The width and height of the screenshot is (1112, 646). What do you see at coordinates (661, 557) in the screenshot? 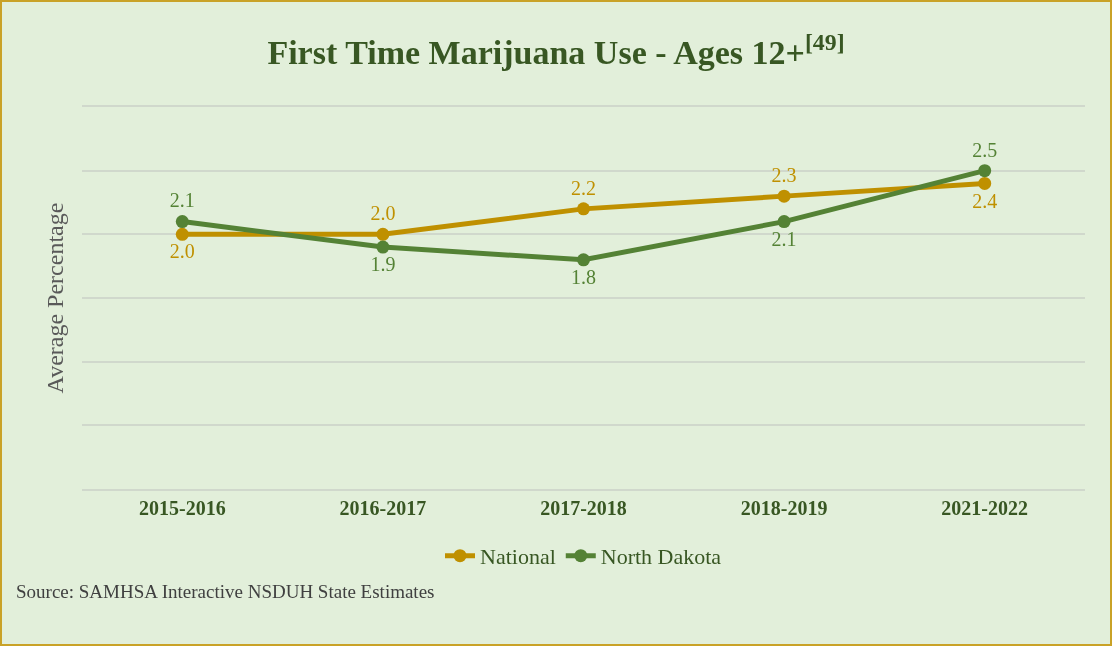
I see `legend-label: North Dakota` at bounding box center [661, 557].